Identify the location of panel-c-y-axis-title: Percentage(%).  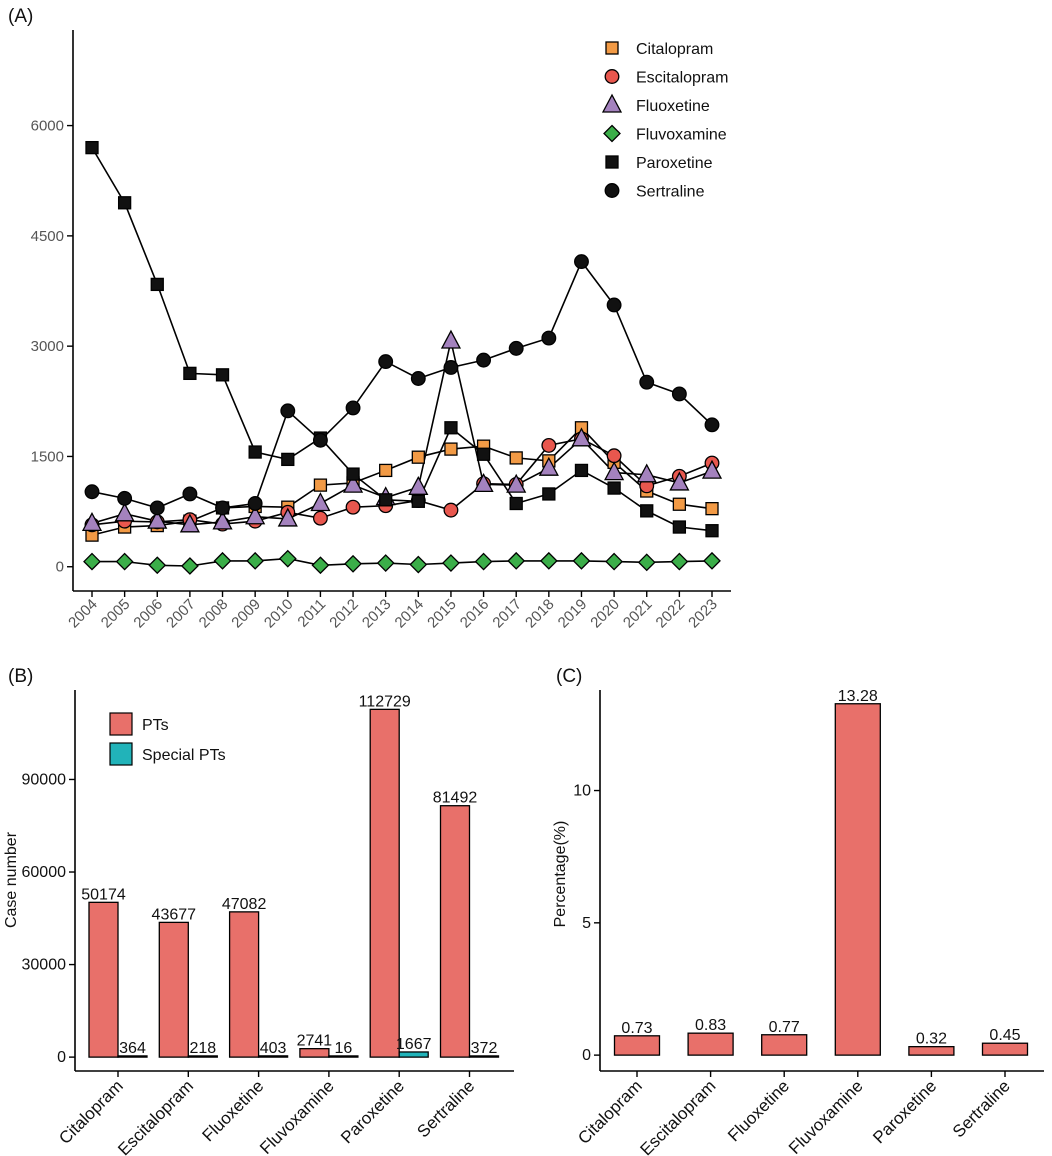
(560, 874).